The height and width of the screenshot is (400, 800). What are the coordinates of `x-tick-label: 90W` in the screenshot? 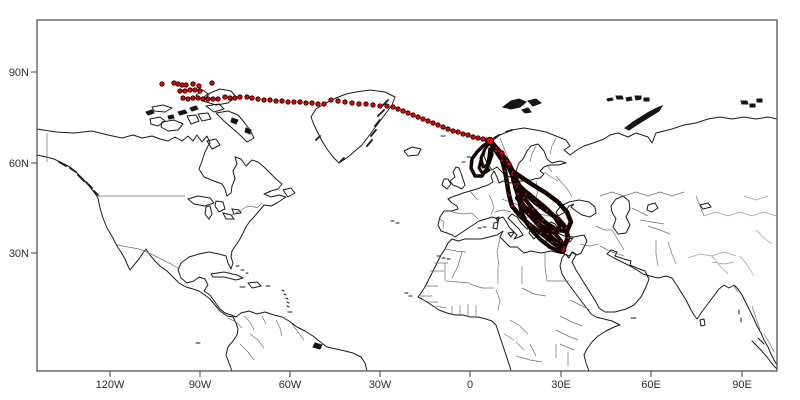 It's located at (200, 385).